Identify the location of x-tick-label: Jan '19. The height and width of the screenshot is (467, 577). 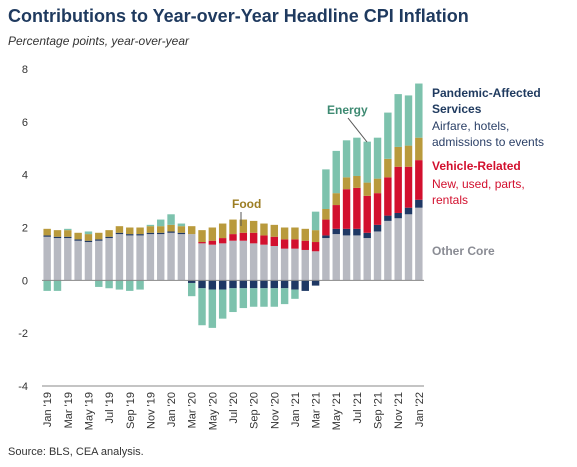
(48, 409).